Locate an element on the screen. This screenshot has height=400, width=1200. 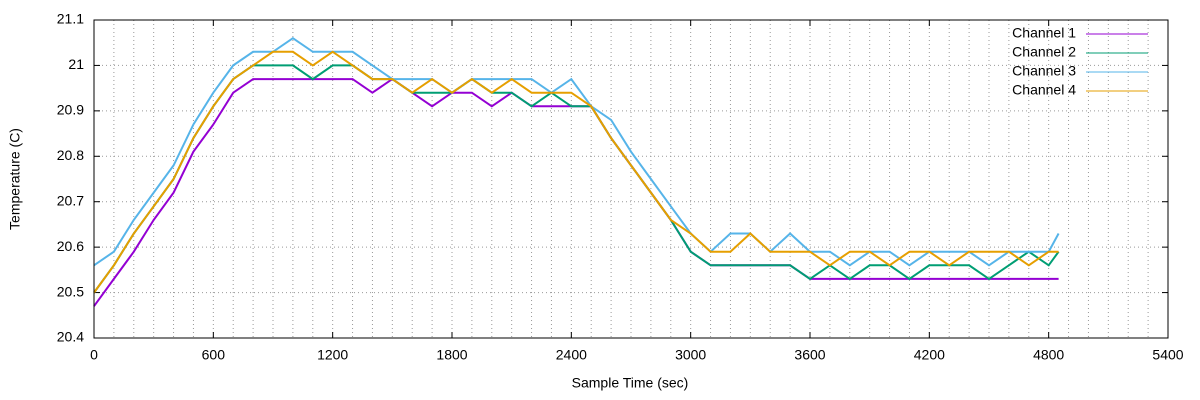
y-tick-label: 20.4 is located at coordinates (70, 337).